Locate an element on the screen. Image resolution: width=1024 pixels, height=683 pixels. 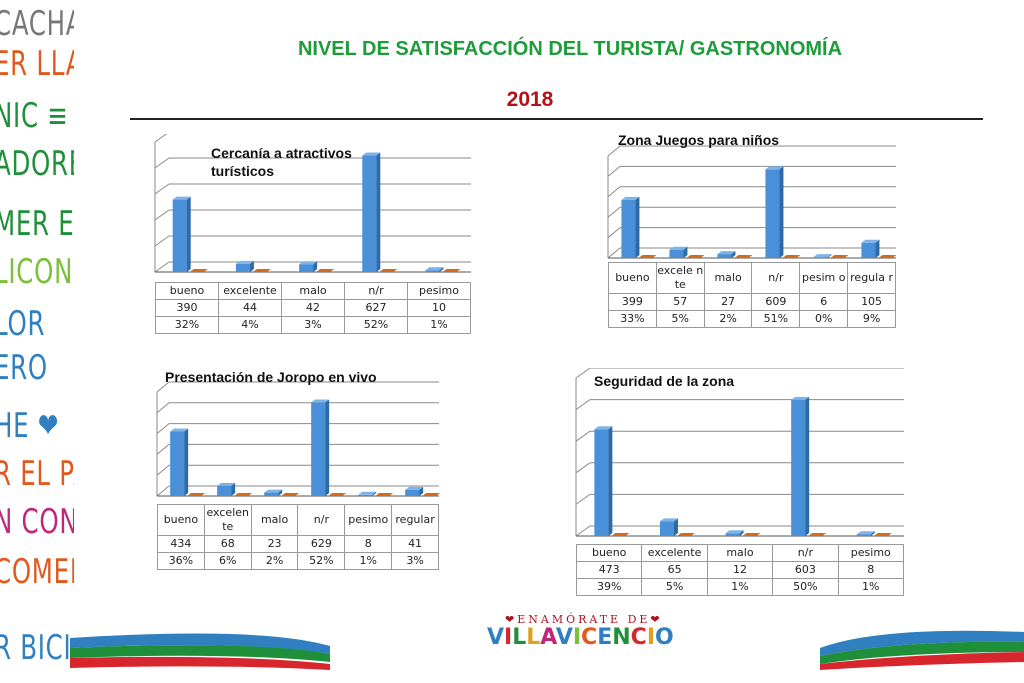
table-cell: 27 is located at coordinates (728, 302).